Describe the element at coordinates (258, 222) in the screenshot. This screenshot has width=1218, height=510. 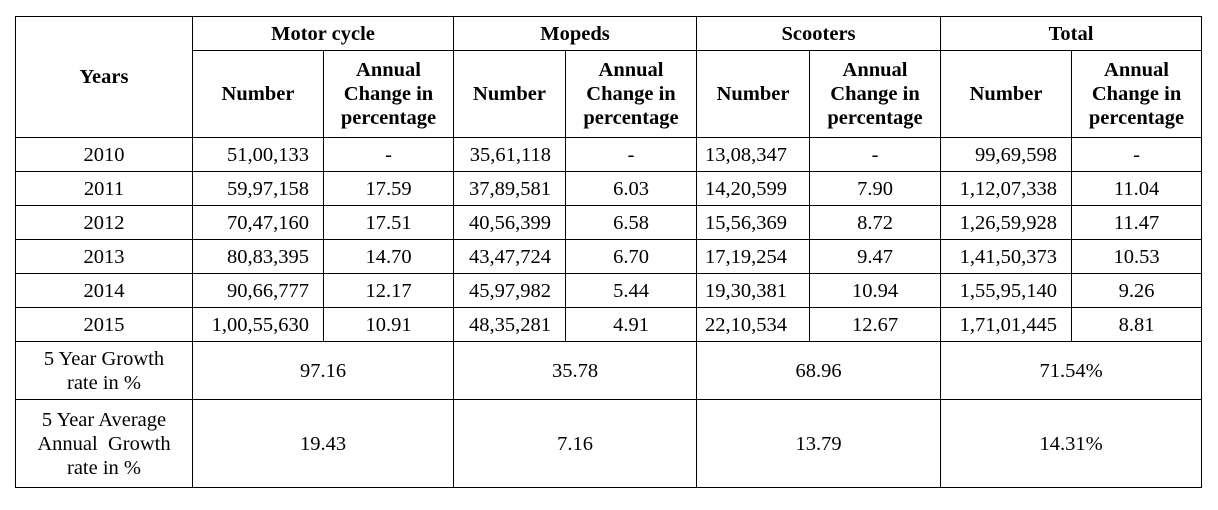
I see `number-cell: 70,47,160` at that location.